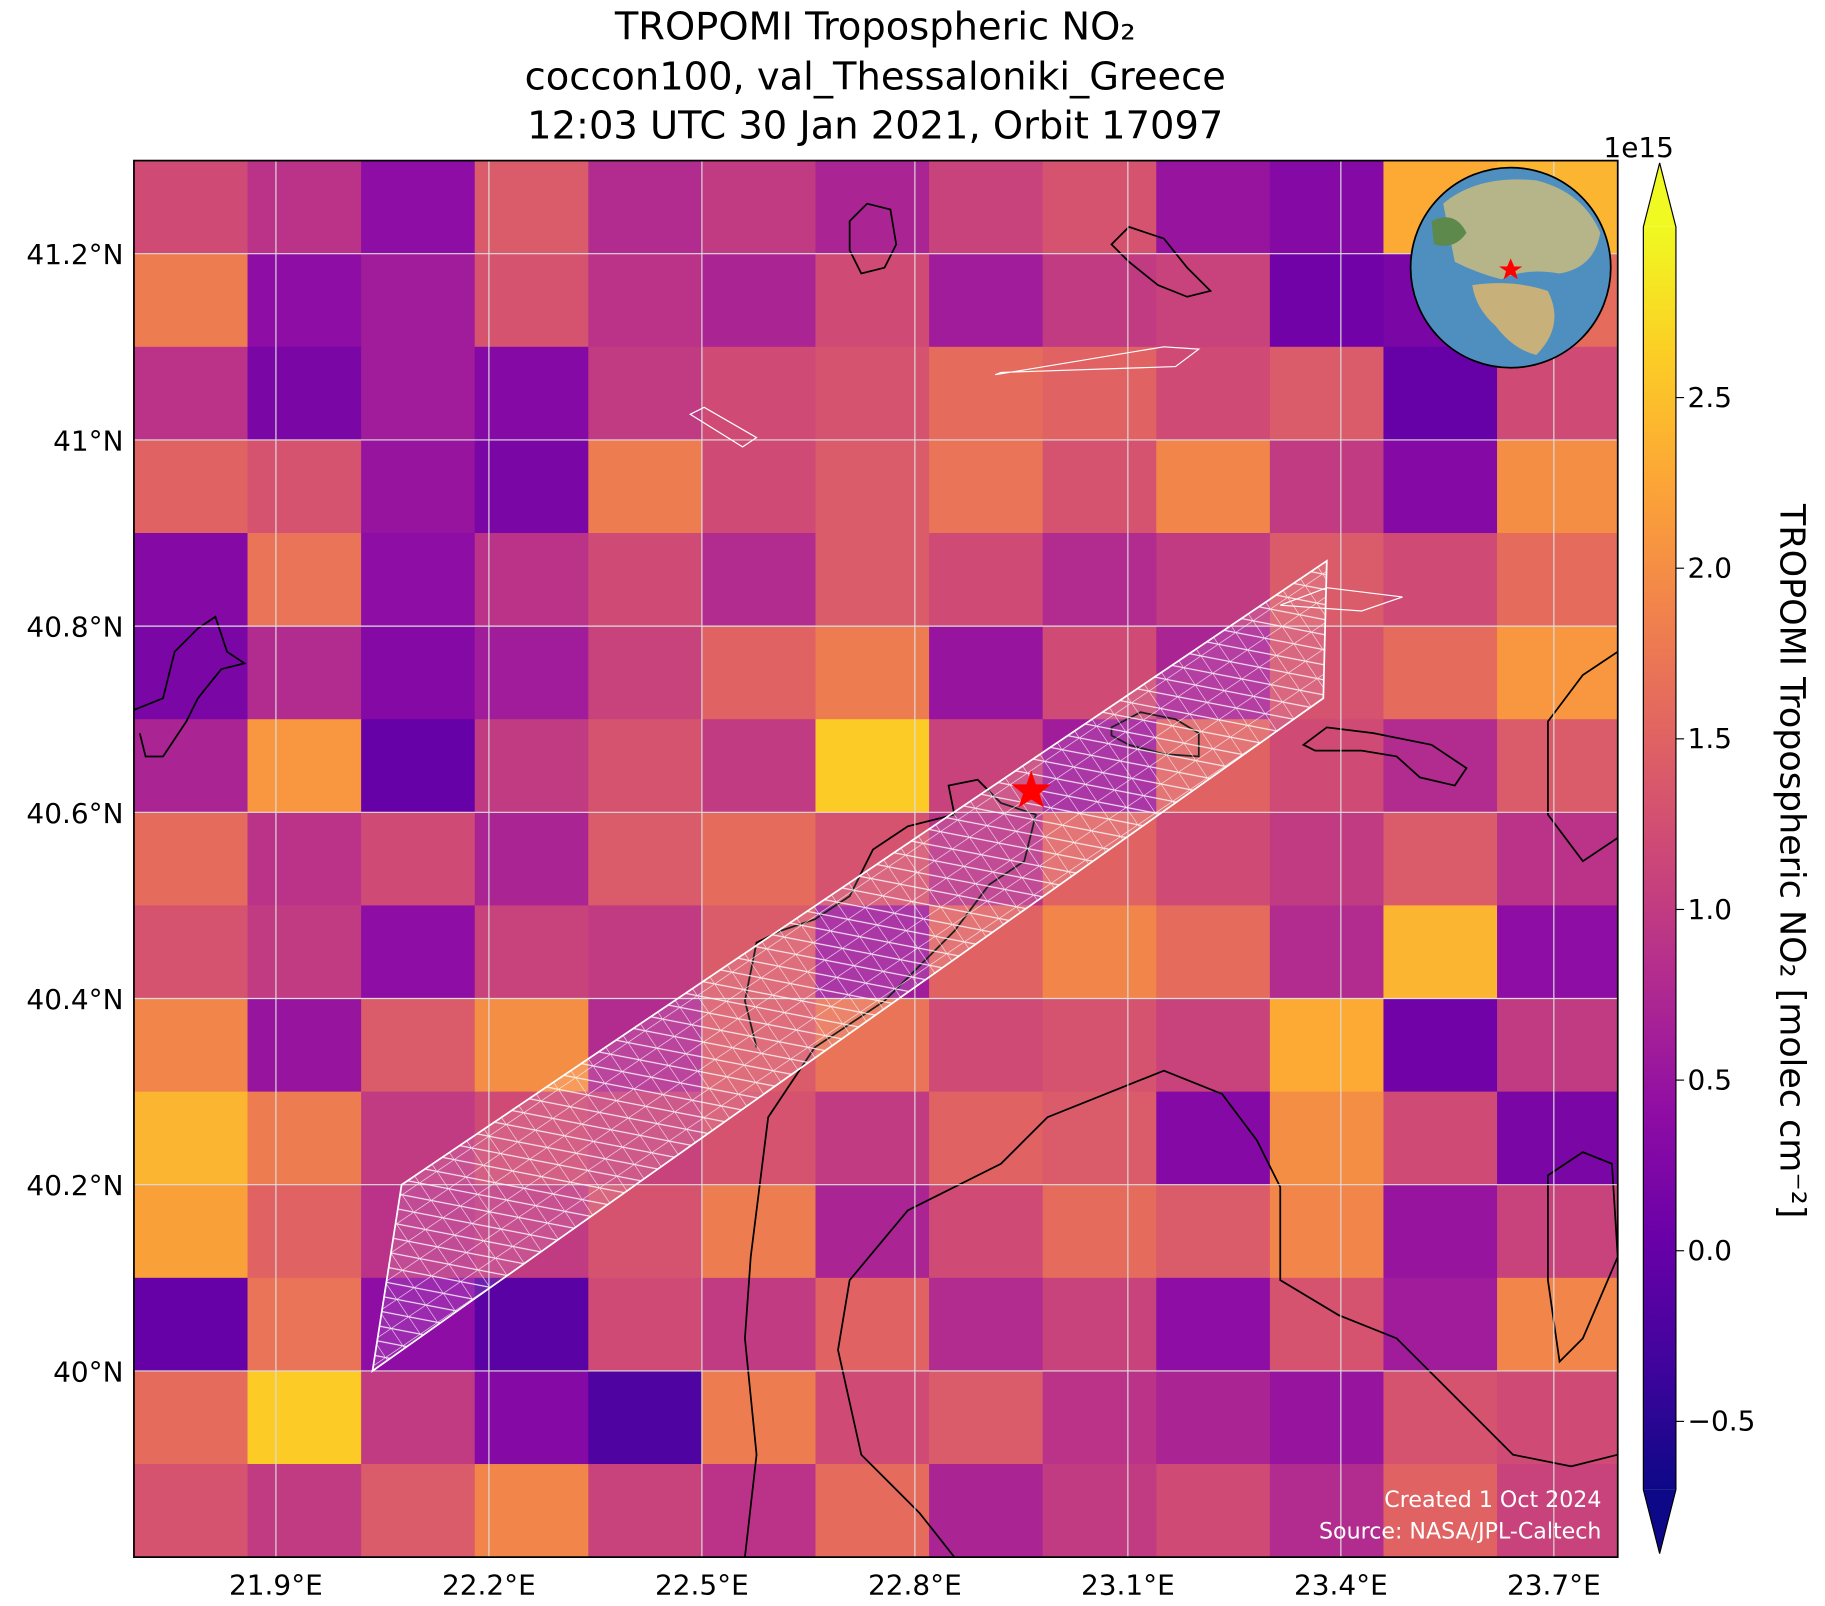  What do you see at coordinates (875, 125) in the screenshot?
I see `title-line: 12:03 UTC 30 Jan 2021, Orbit 17097` at bounding box center [875, 125].